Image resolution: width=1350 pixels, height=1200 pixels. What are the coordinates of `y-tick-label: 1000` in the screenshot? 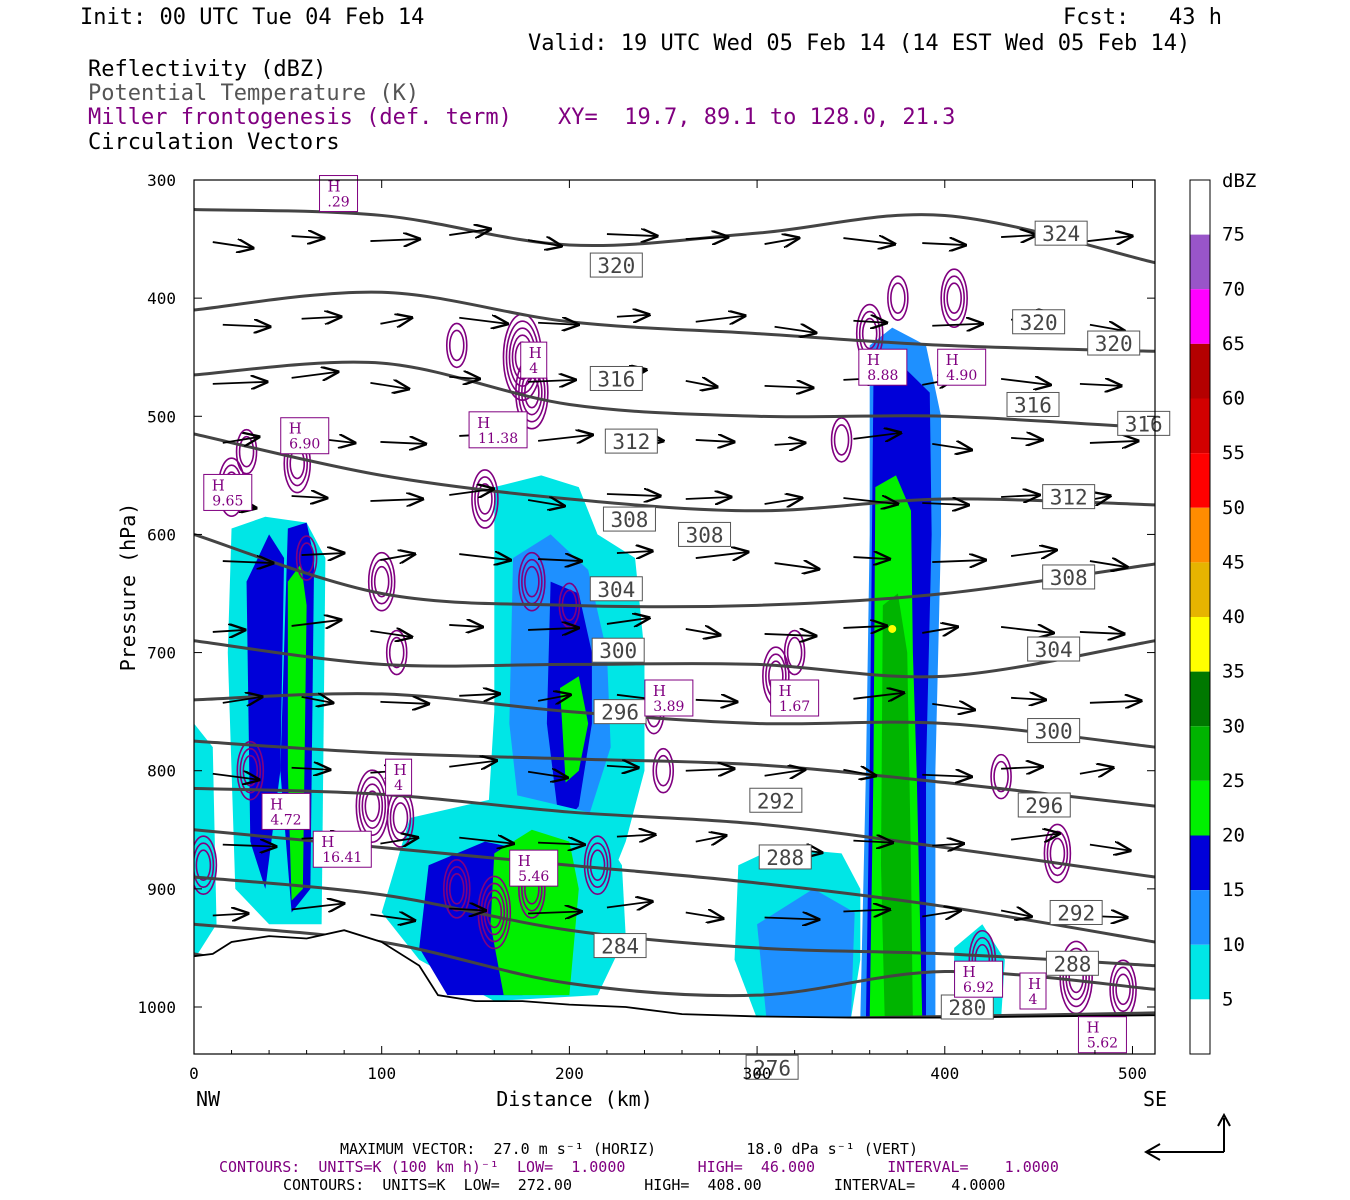 It's located at (156, 1007).